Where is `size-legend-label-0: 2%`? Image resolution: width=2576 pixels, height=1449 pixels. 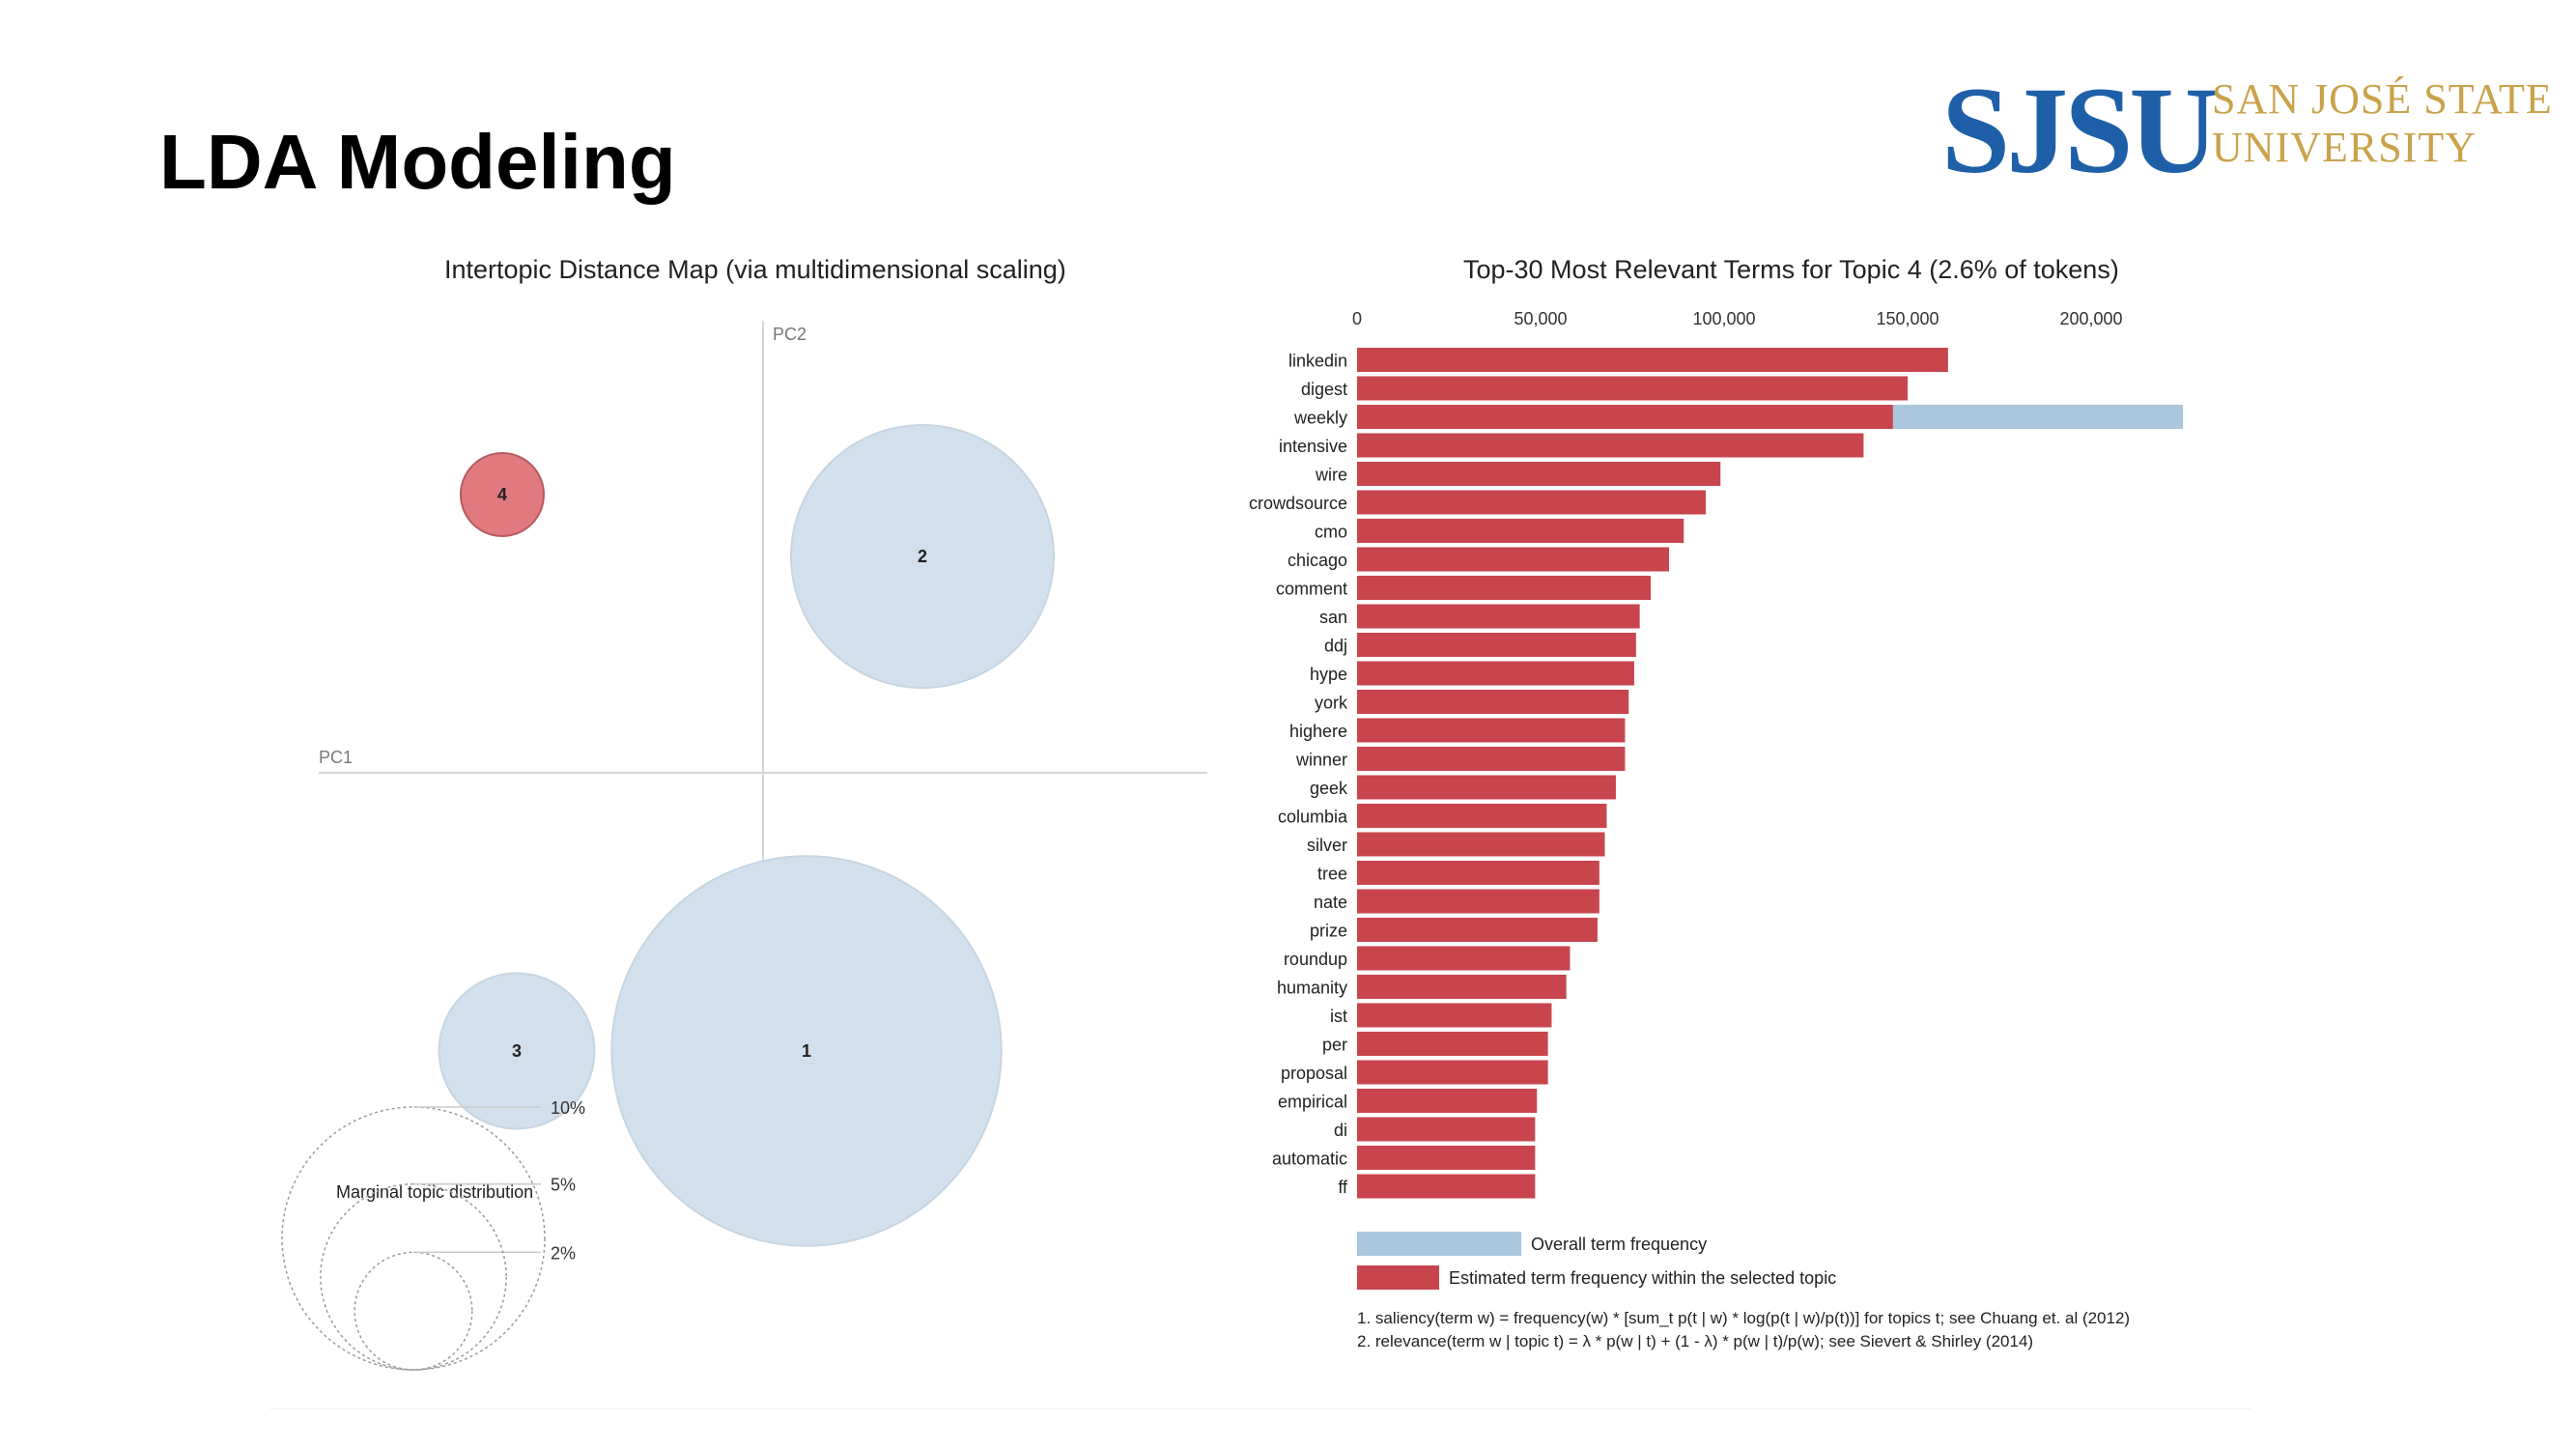
size-legend-label-0: 2% is located at coordinates (563, 1253).